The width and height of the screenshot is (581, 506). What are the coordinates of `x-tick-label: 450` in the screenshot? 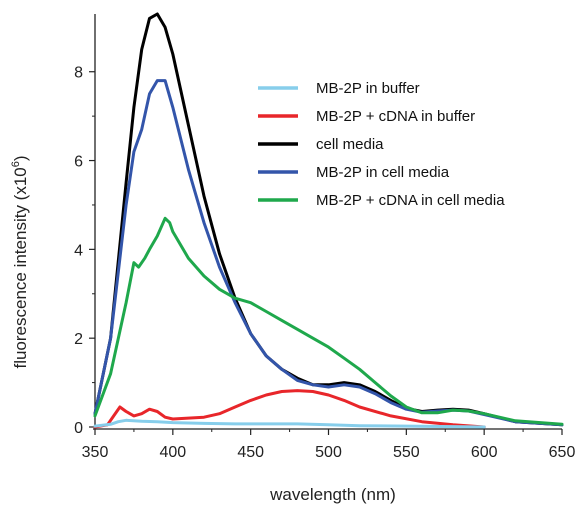 It's located at (250, 452).